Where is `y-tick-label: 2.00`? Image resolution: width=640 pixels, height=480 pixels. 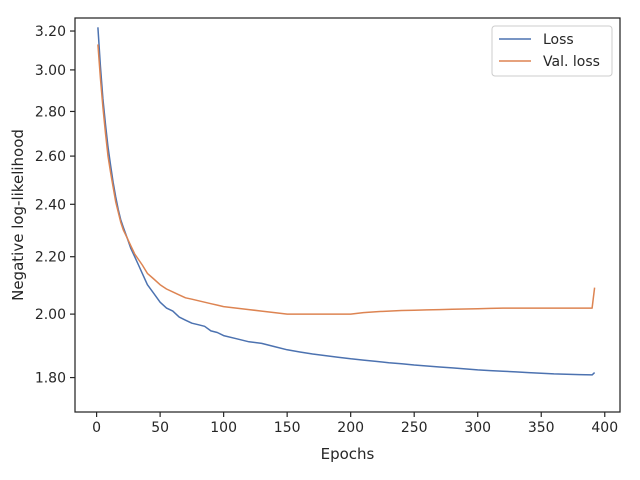 y-tick-label: 2.00 is located at coordinates (50, 315).